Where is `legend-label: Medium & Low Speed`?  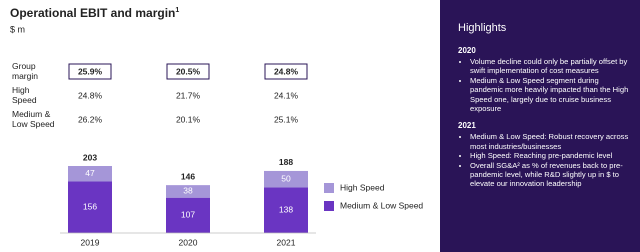
legend-label: Medium & Low Speed is located at coordinates (381, 205).